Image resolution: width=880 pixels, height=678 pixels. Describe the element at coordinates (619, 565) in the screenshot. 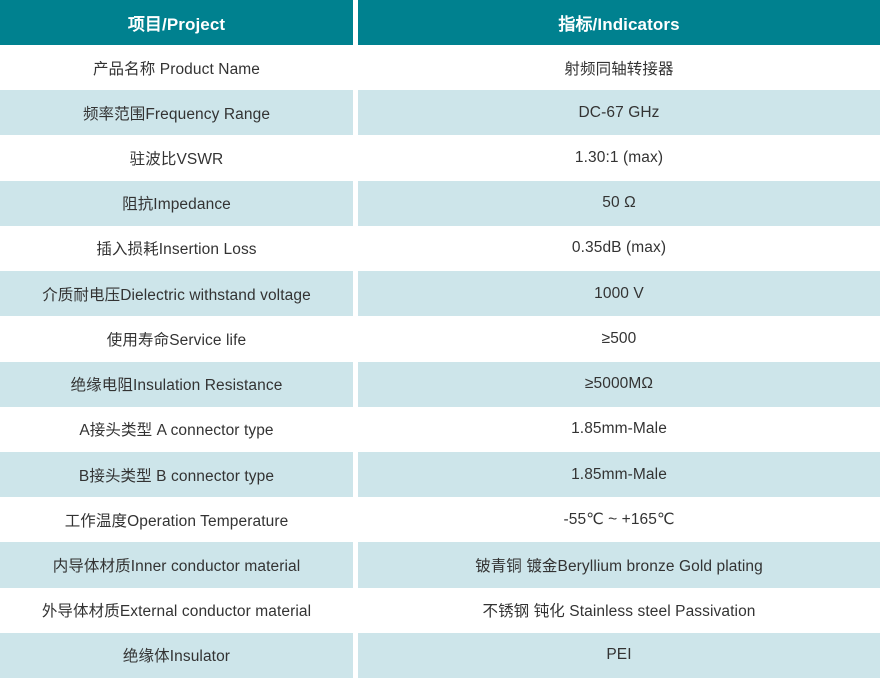

I see `indicator-cell: 铍青铜 镀金Beryllium bronze Gold plating` at that location.